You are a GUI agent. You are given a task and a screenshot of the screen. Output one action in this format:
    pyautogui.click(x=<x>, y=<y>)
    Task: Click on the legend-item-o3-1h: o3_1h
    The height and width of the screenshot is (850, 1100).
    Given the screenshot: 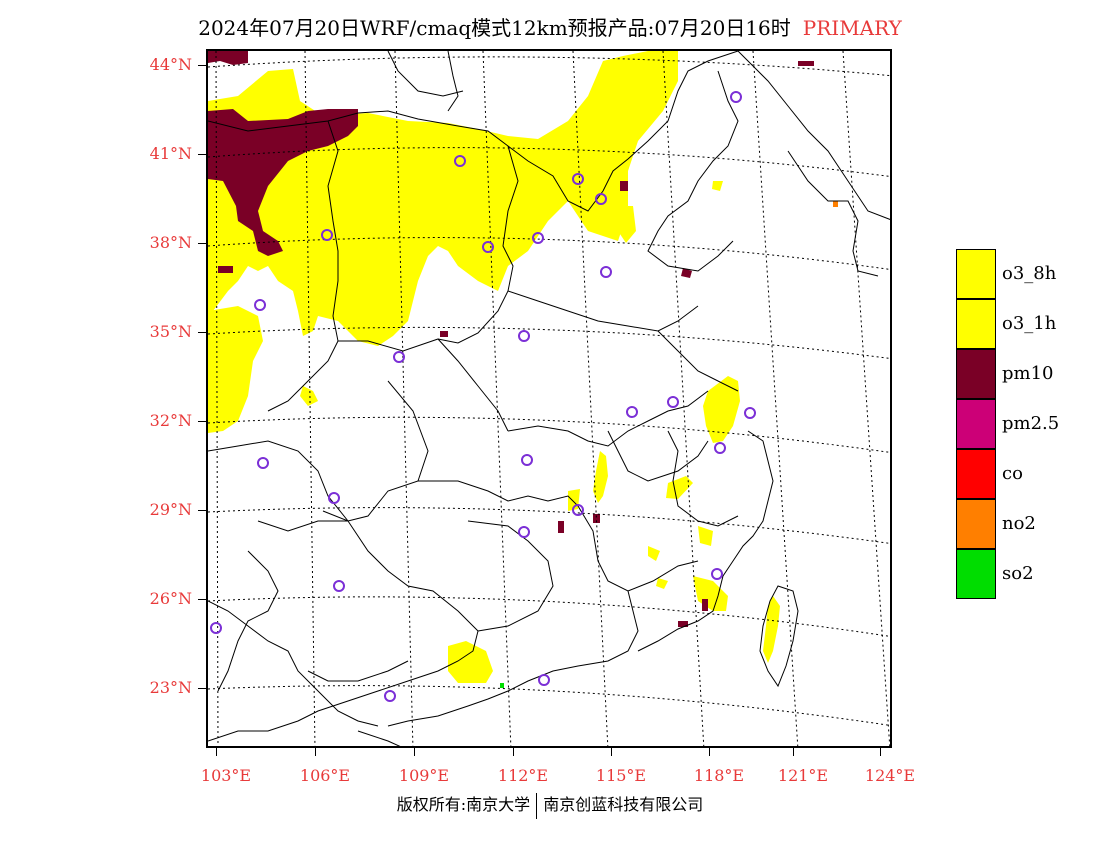 What is the action you would take?
    pyautogui.click(x=1016, y=324)
    